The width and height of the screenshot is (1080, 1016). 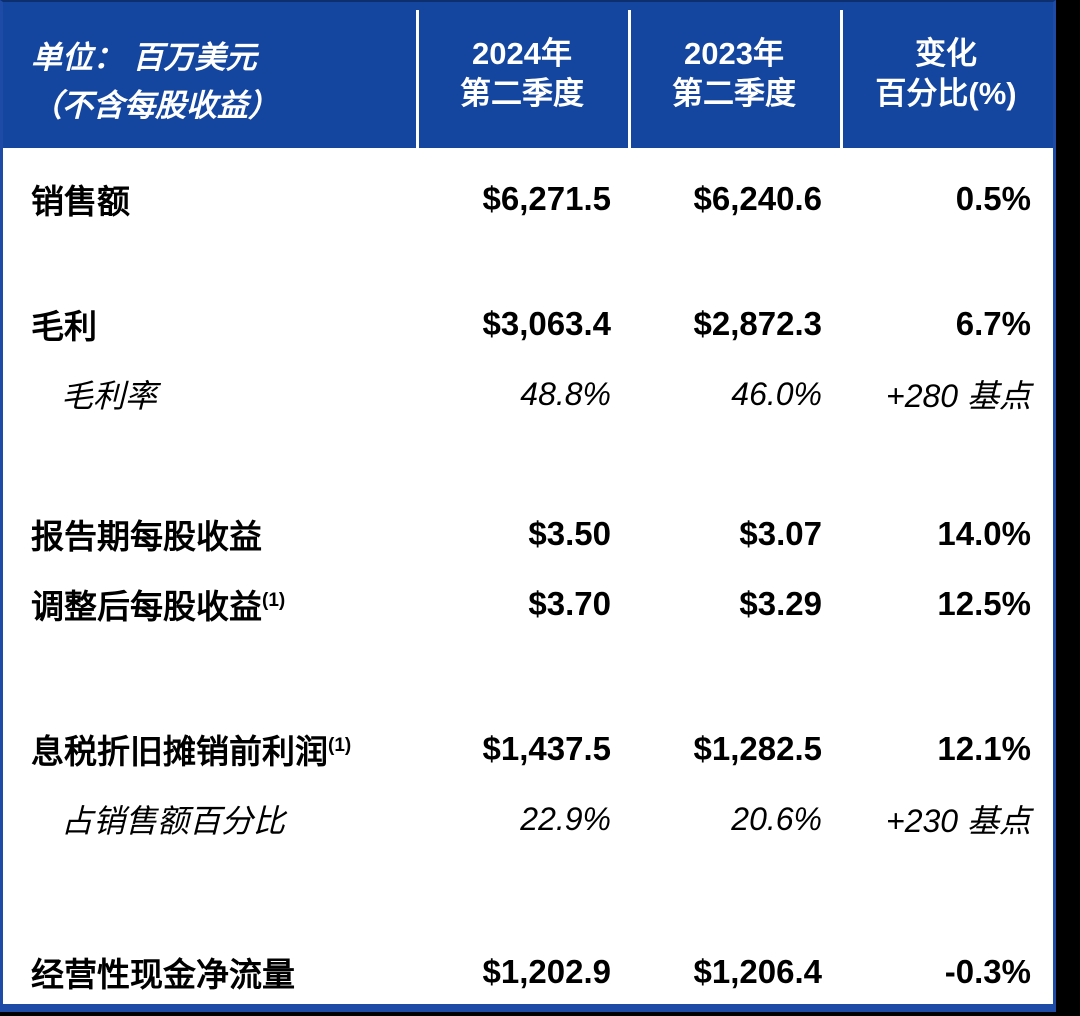 I want to click on cell-q2-2023: $6,240.6, so click(x=757, y=198).